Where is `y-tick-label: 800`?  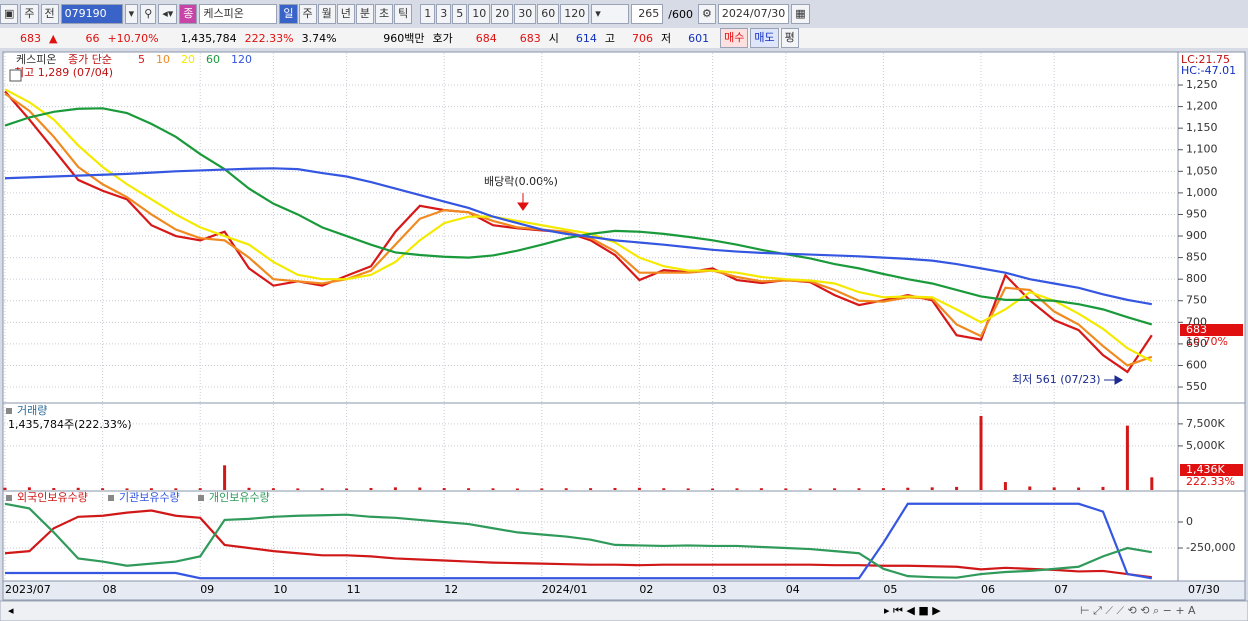 y-tick-label: 800 is located at coordinates (1196, 278).